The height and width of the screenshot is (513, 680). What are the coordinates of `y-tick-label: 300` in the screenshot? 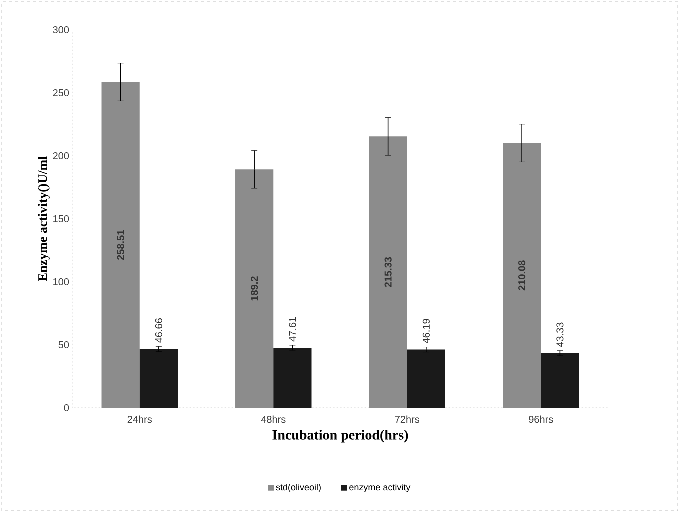 It's located at (61, 30).